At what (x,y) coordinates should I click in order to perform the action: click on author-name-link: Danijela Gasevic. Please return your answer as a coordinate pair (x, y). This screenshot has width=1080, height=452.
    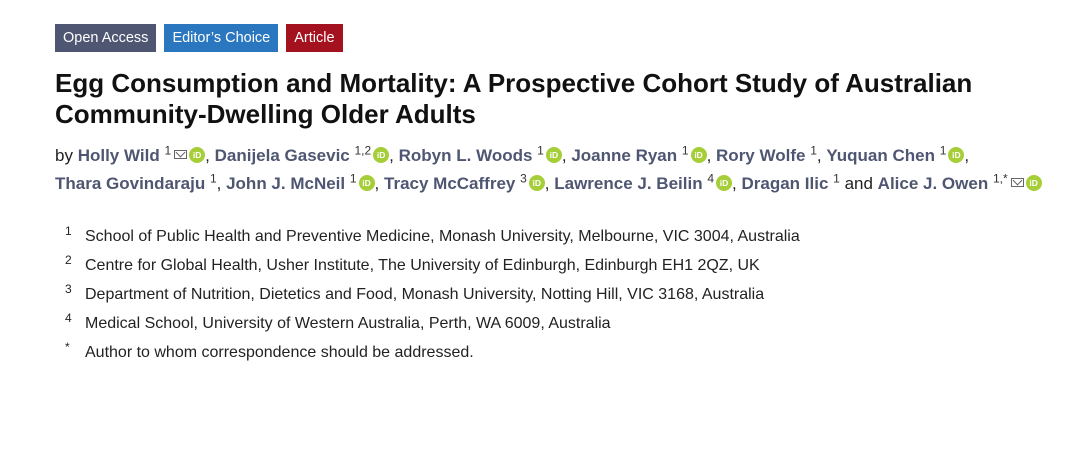
    Looking at the image, I should click on (282, 155).